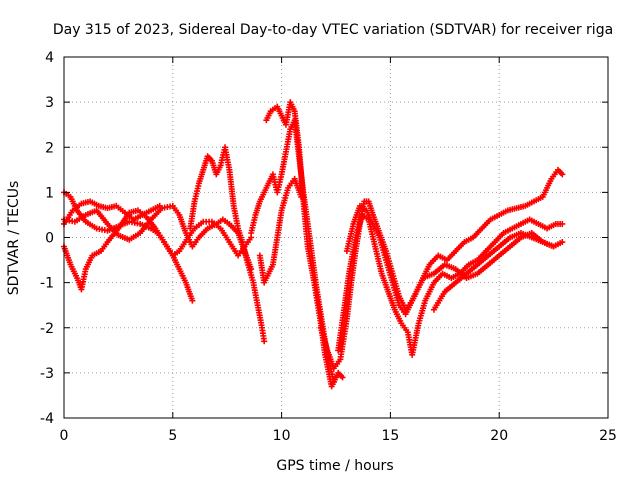 The width and height of the screenshot is (640, 480). I want to click on x-axis-label: GPS time / hours, so click(334, 466).